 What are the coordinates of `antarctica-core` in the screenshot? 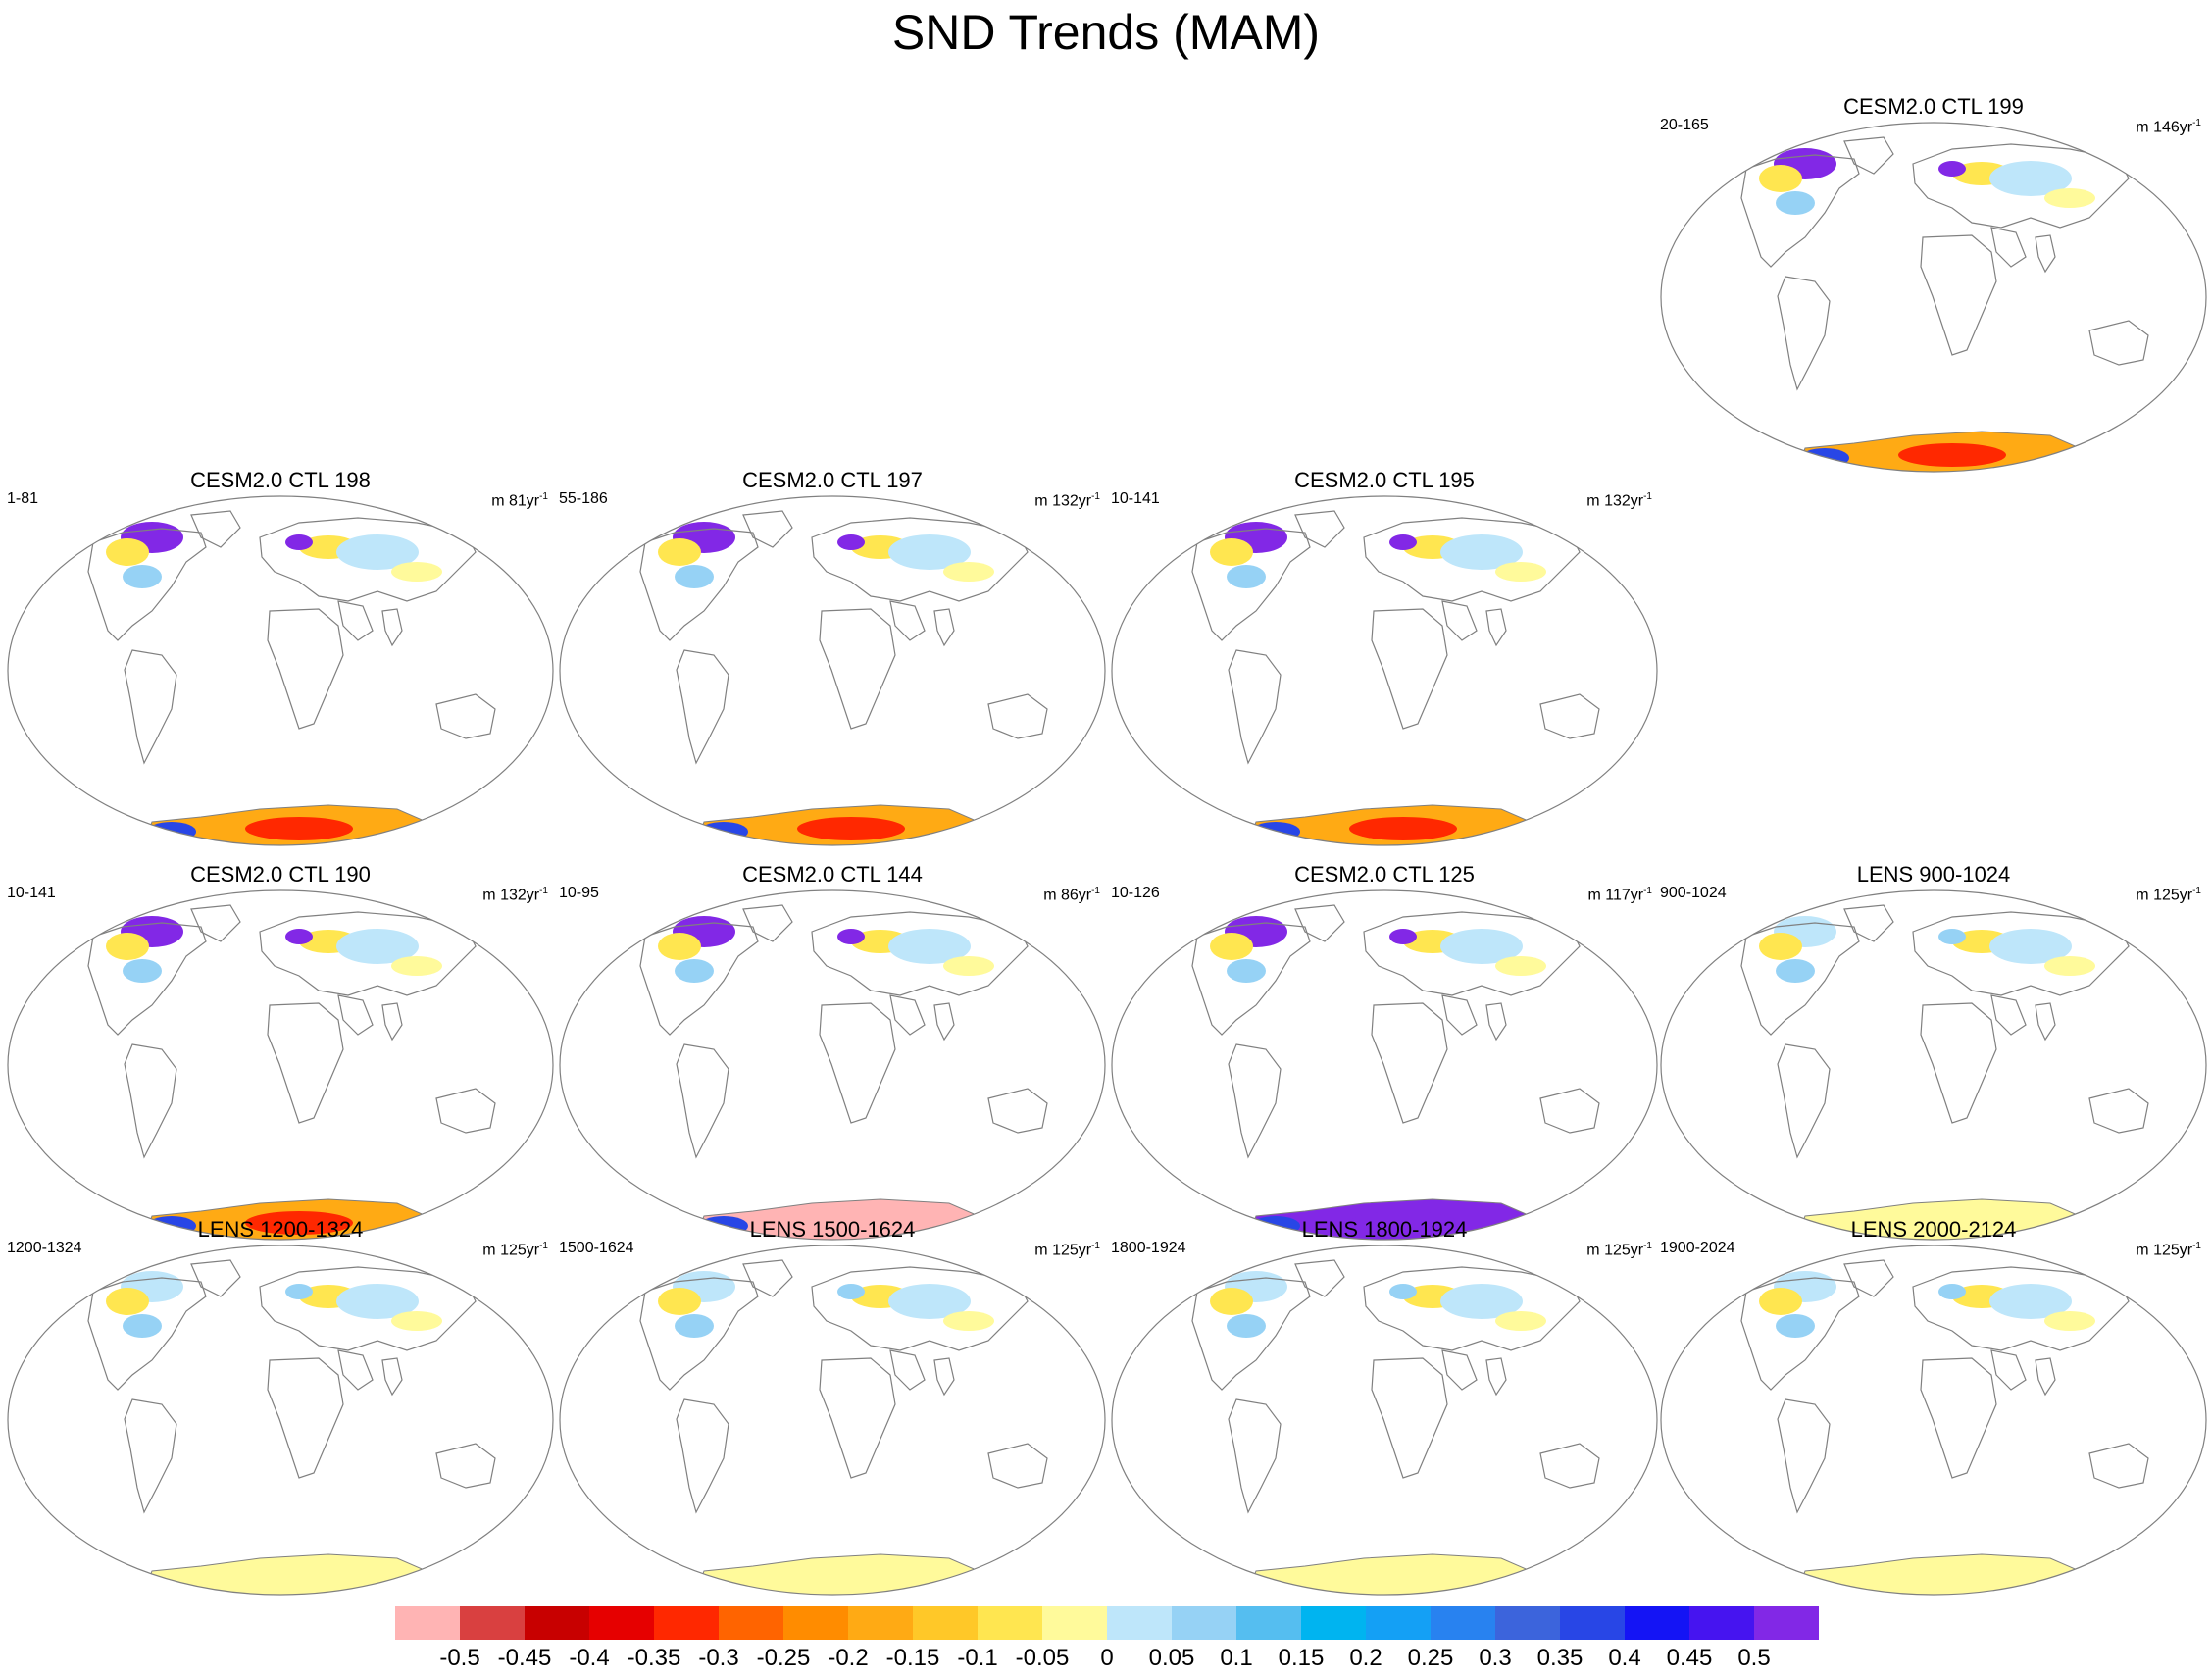 It's located at (851, 828).